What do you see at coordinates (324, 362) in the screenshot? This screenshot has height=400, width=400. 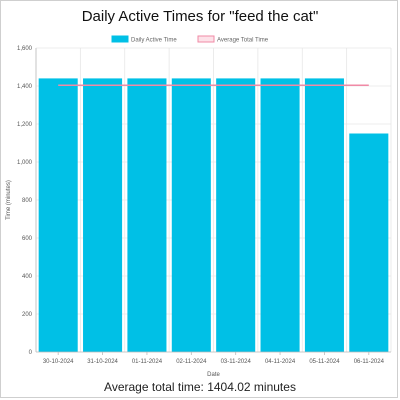 I see `x-tick-label: 05-11-2024` at bounding box center [324, 362].